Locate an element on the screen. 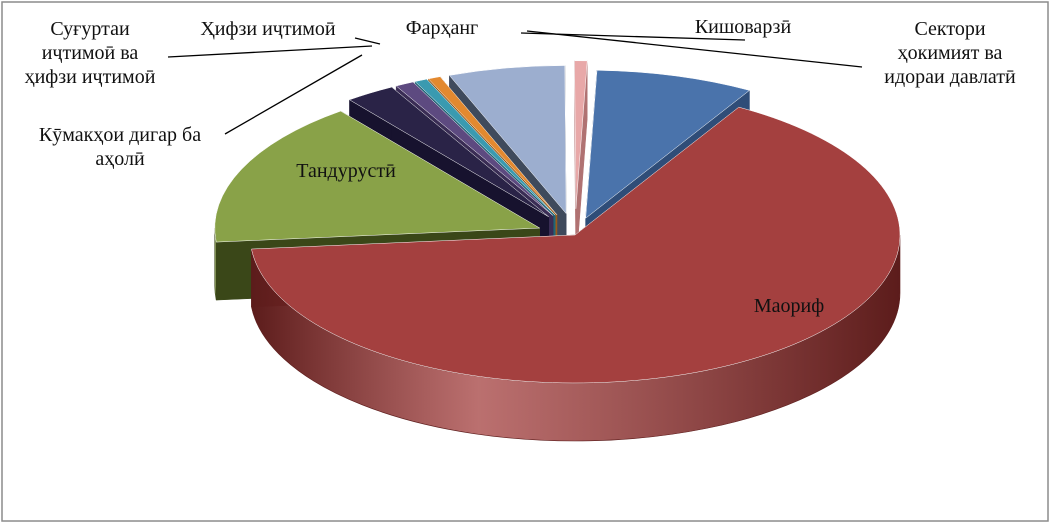 The width and height of the screenshot is (1051, 523). slice-label-line: Ҳифзи иҷтимоӣ is located at coordinates (268, 29).